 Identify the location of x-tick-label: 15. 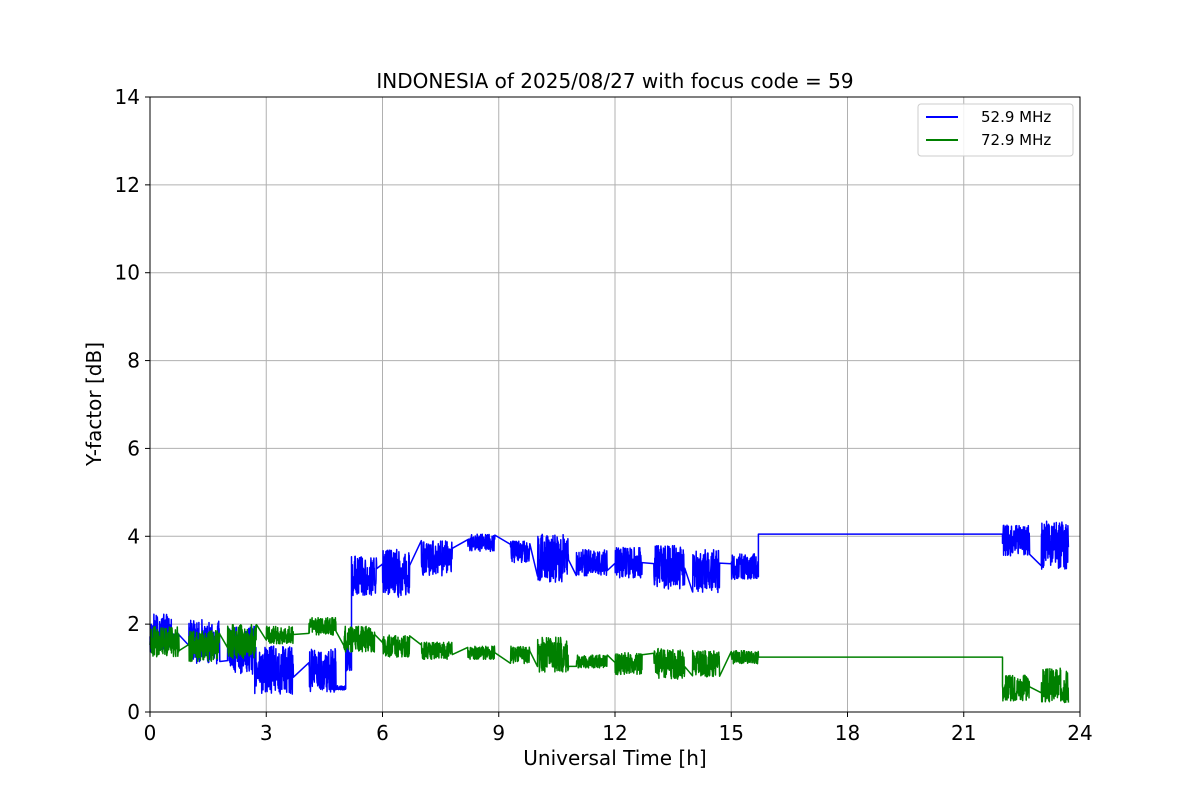
(731, 733).